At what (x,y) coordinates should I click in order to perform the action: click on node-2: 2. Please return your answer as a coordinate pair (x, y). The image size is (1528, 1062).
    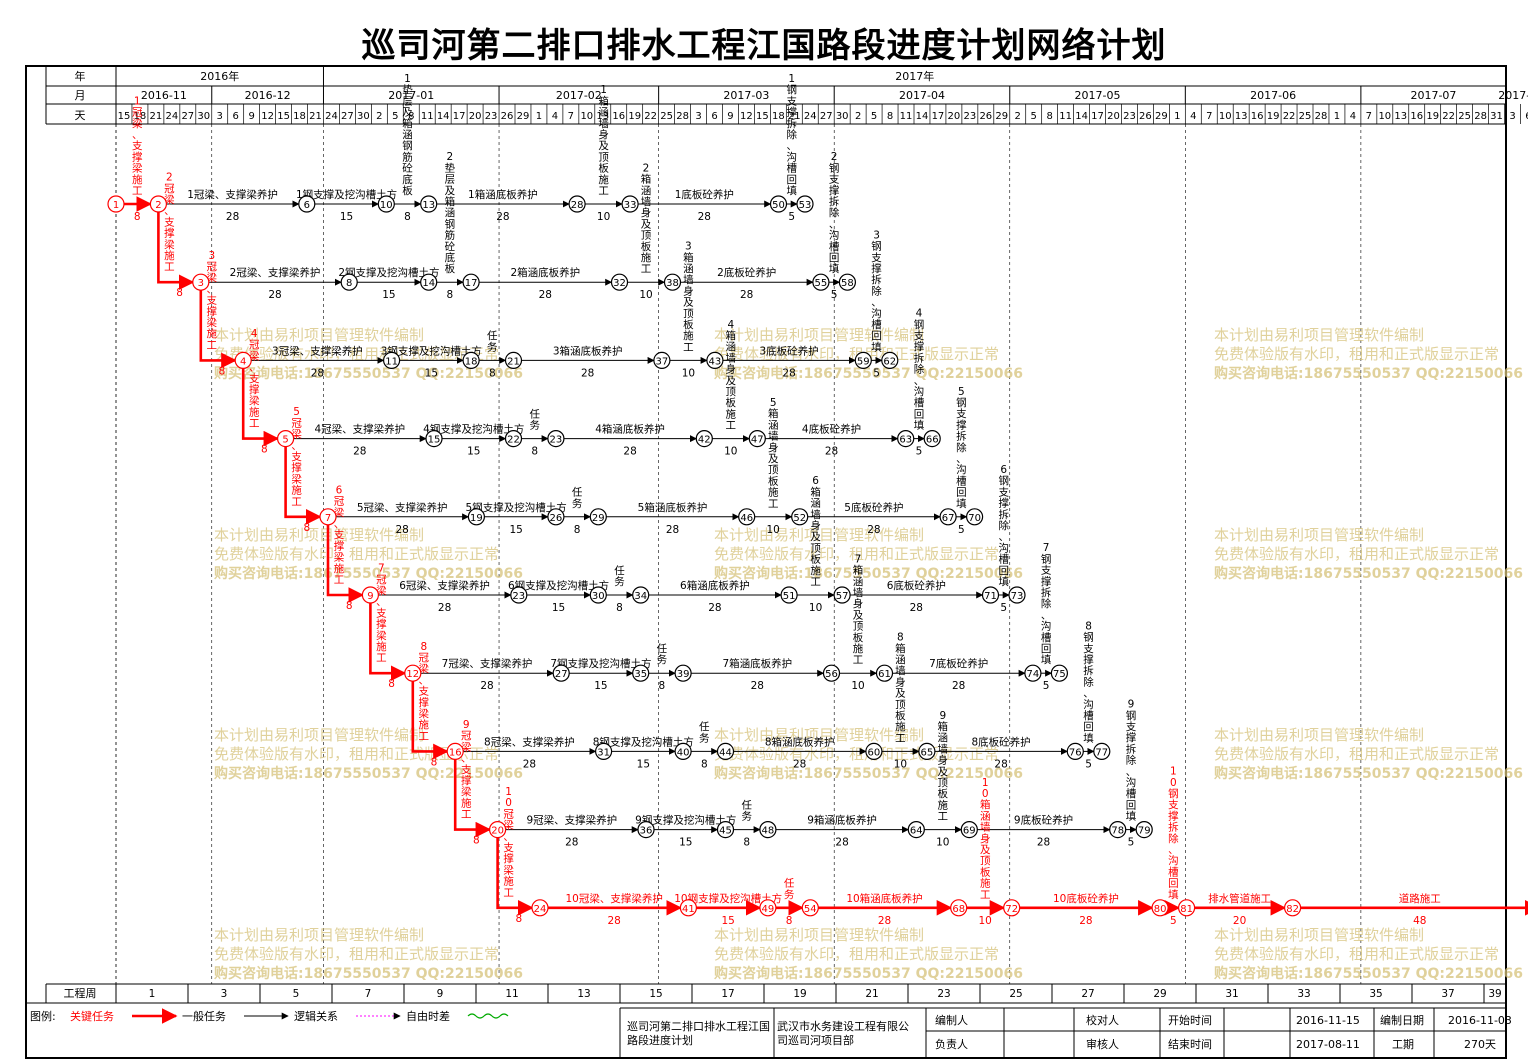
    Looking at the image, I should click on (158, 204).